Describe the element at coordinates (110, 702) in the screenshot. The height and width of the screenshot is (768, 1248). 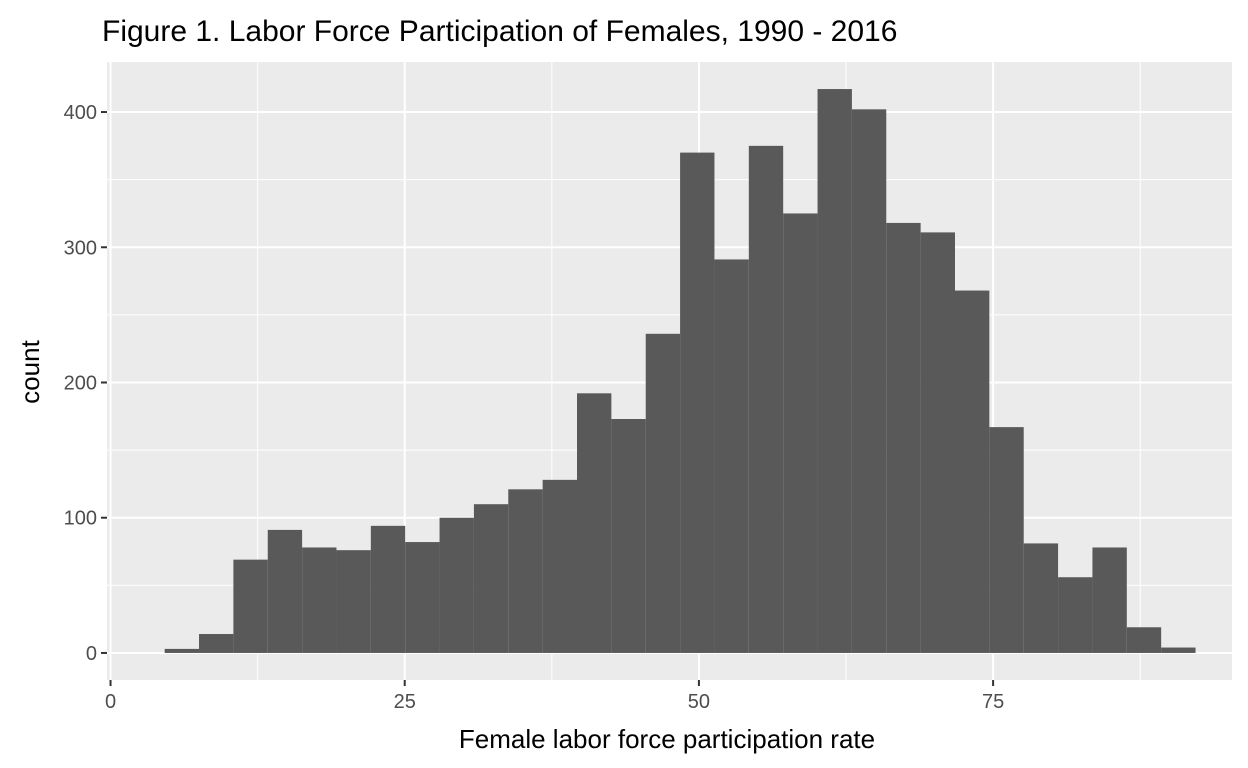
I see `x-tick-label: 0` at that location.